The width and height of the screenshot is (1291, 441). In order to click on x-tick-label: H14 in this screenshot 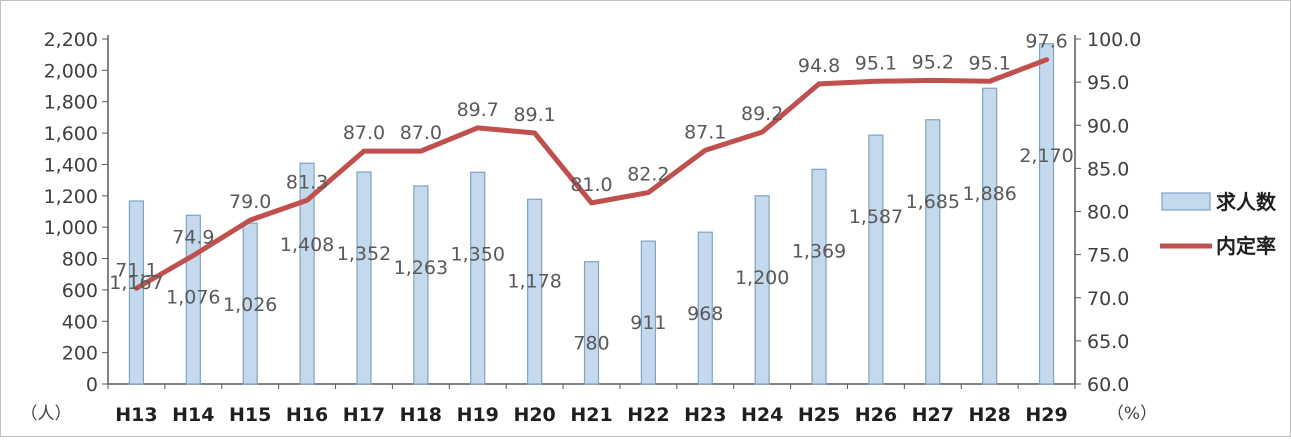, I will do `click(193, 415)`.